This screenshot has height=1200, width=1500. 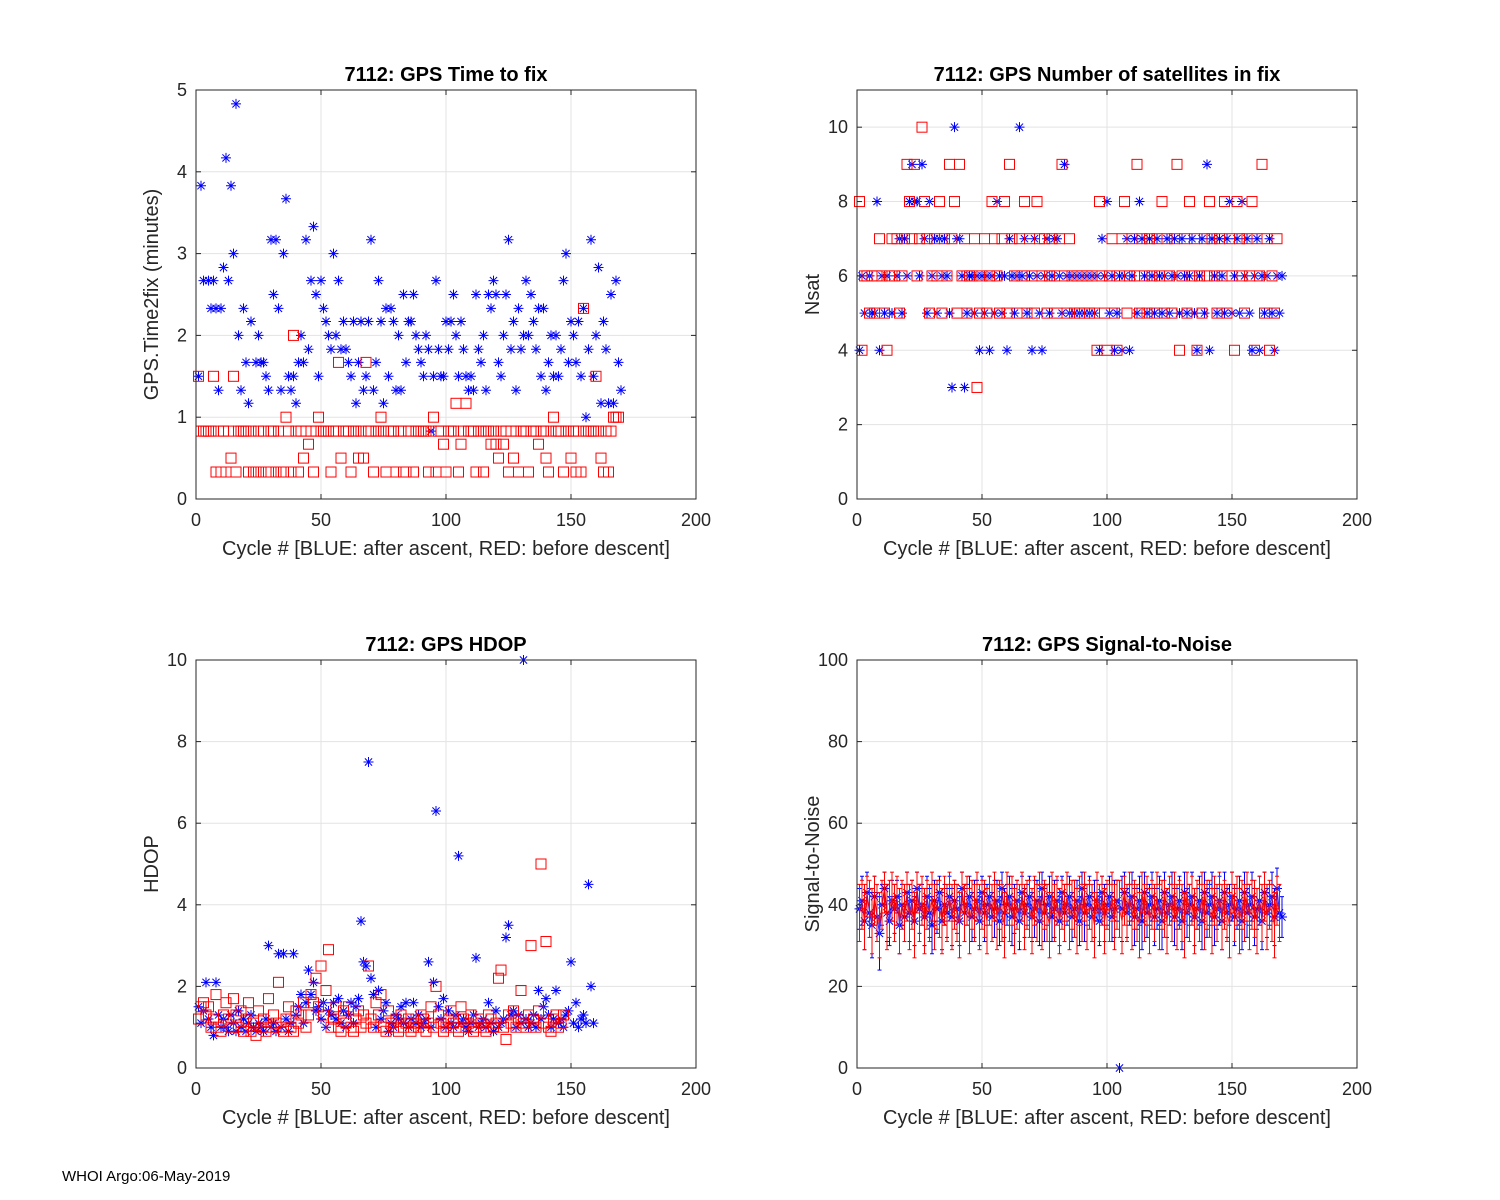 I want to click on y-tick-label: 5, so click(x=182, y=90).